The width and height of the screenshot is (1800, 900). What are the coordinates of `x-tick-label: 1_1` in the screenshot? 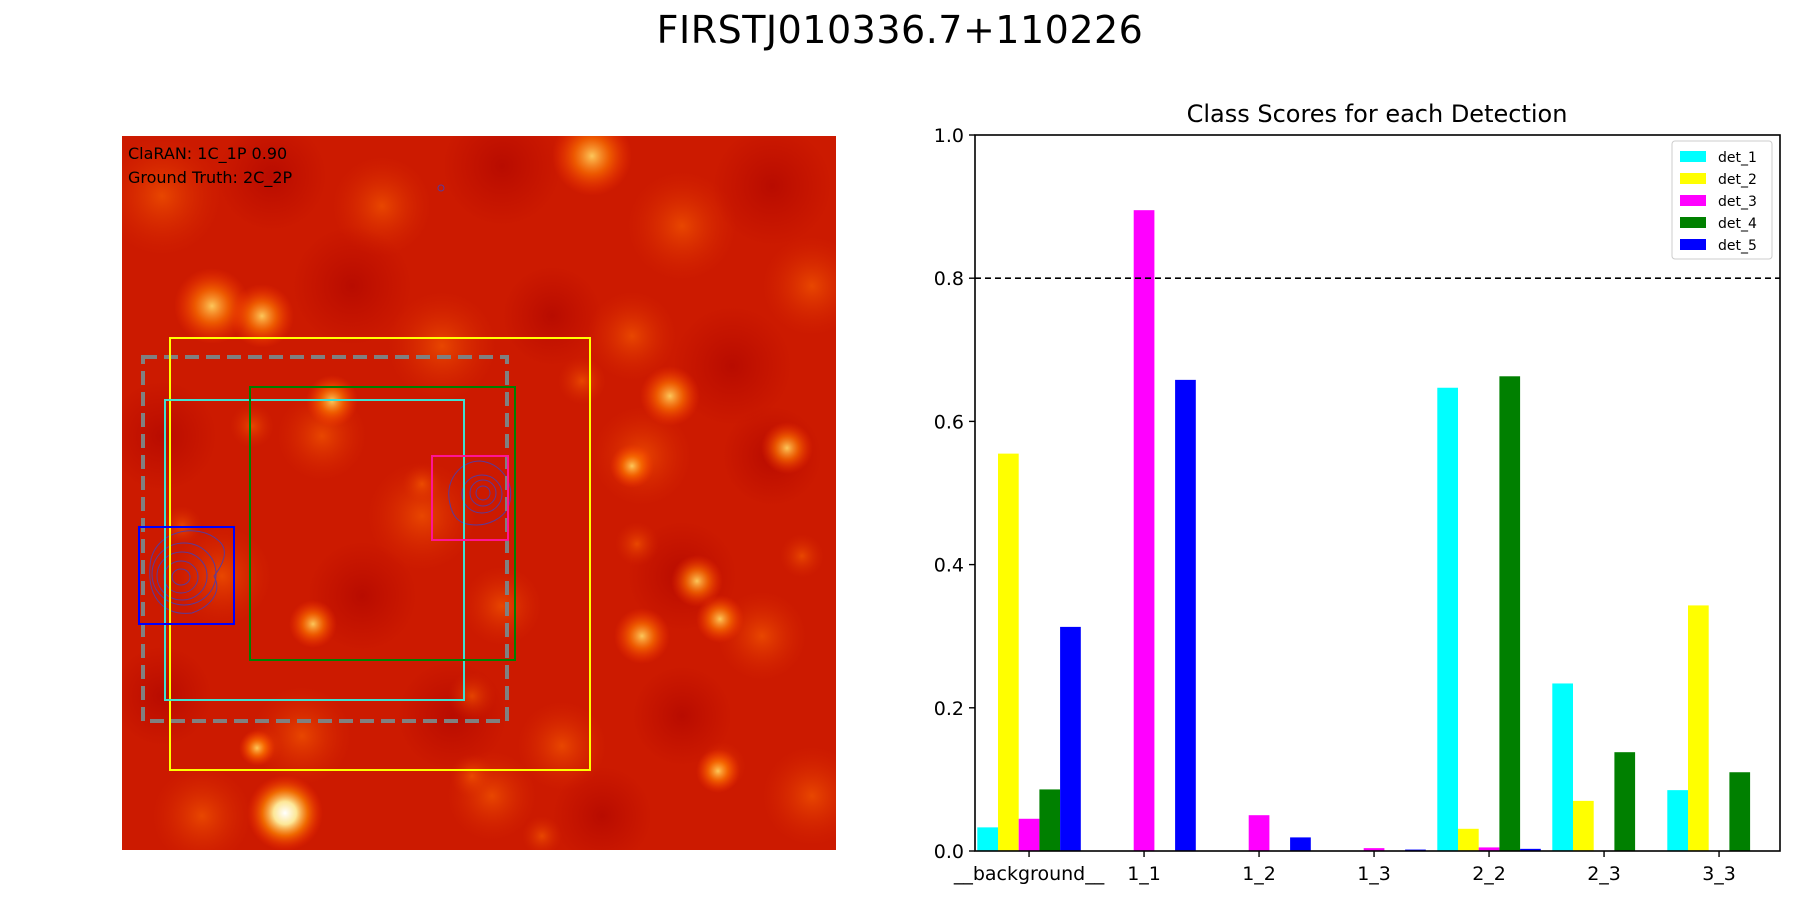 It's located at (1144, 874).